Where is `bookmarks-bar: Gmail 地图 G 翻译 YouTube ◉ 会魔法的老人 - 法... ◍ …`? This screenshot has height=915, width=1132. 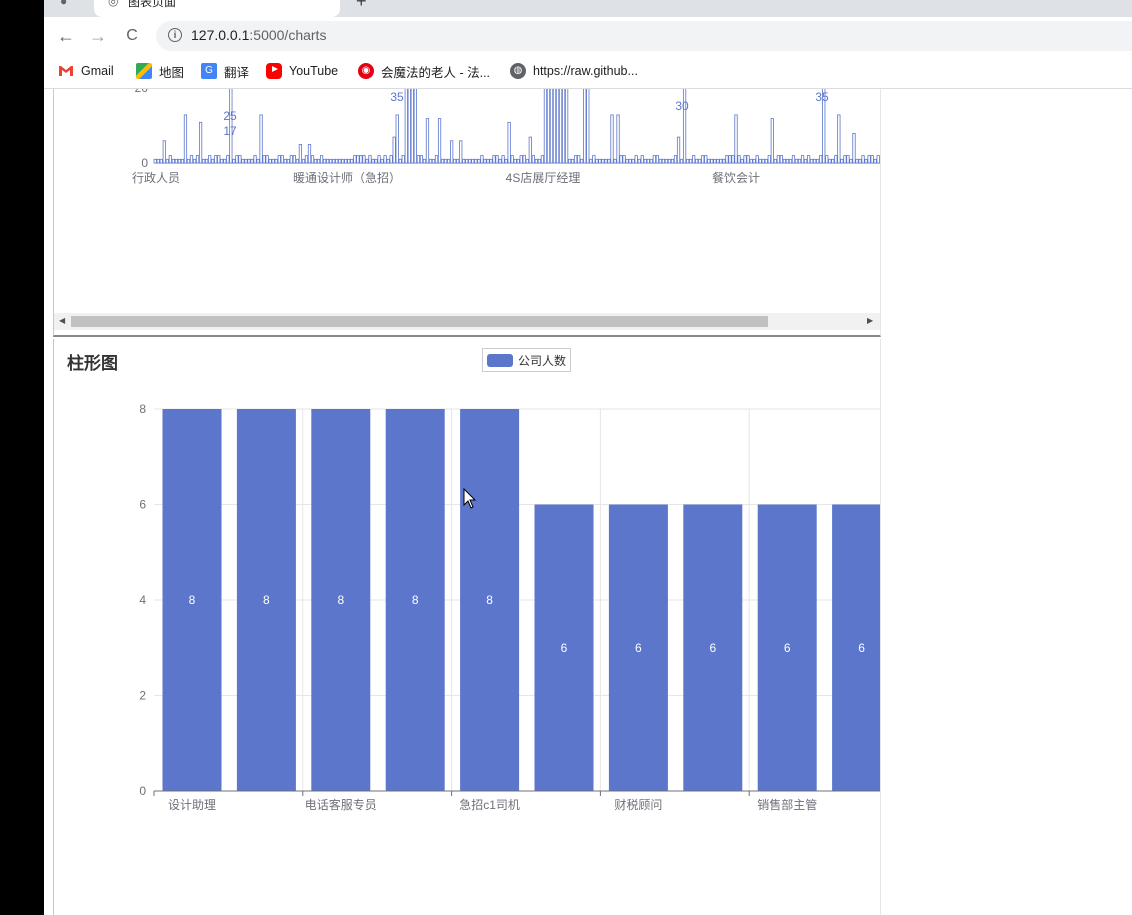
bookmarks-bar: Gmail 地图 G 翻译 YouTube ◉ 会魔法的老人 - 法... ◍ … is located at coordinates (588, 72).